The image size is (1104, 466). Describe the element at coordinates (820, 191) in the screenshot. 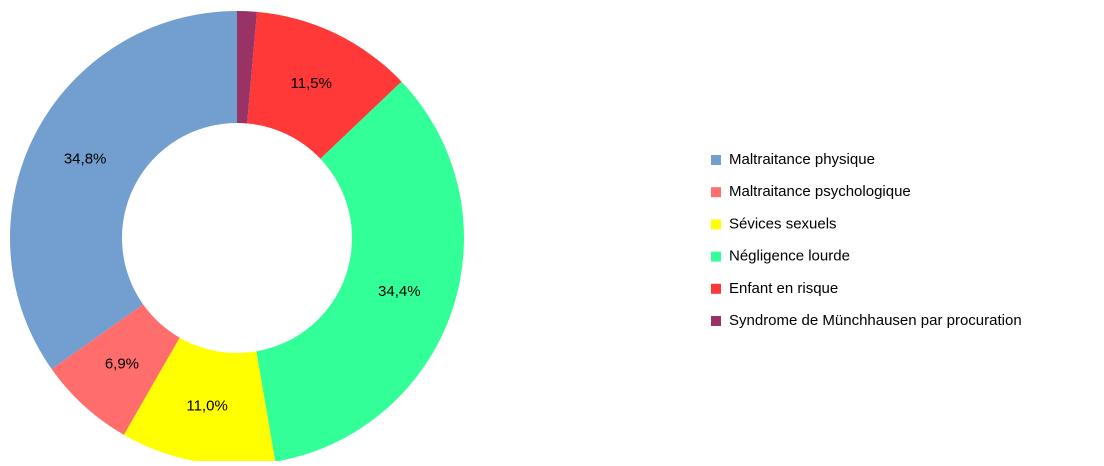

I see `legend-label: Maltraitance psychologique` at that location.